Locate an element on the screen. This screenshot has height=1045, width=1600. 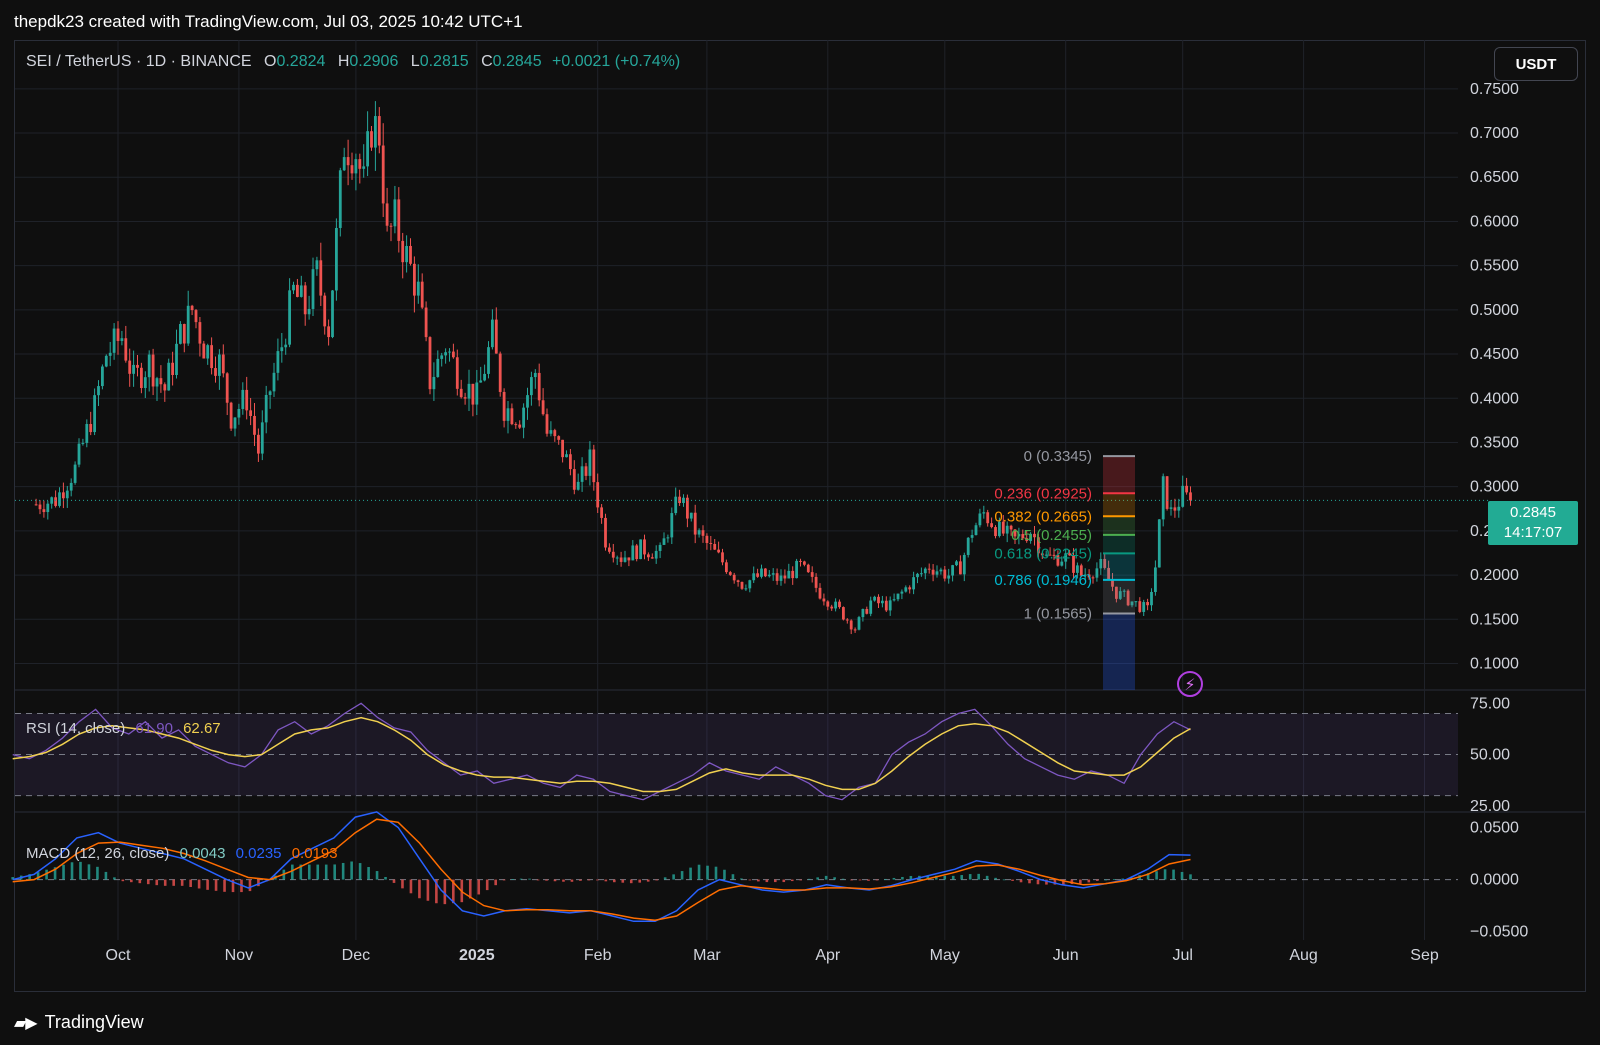
macd-line is located at coordinates (601, 867).